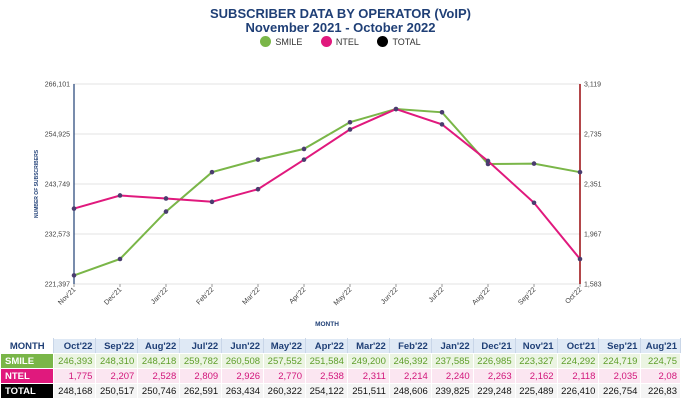 This screenshot has width=681, height=400. Describe the element at coordinates (243, 376) in the screenshot. I see `table-cell: 2,926` at that location.